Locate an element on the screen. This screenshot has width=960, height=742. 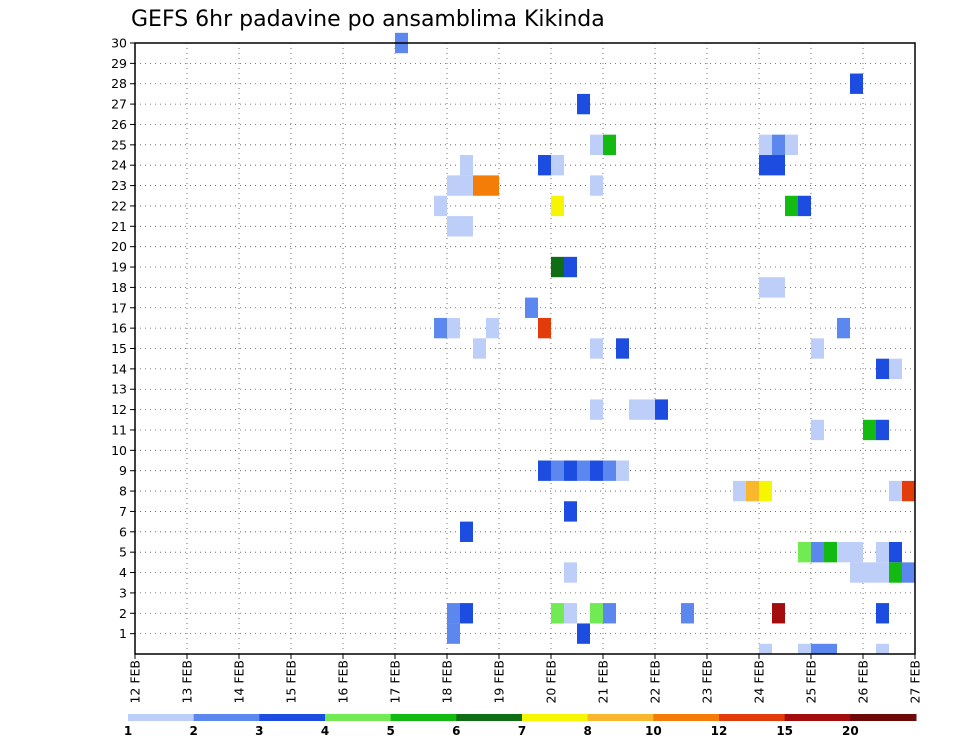
x-tick-label: 16 FEB is located at coordinates (343, 682).